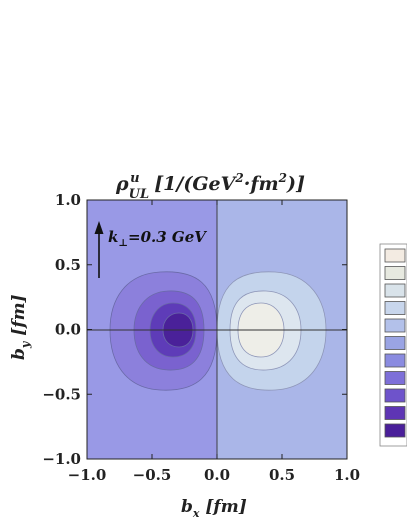 This screenshot has height=527, width=407. Describe the element at coordinates (61, 394) in the screenshot. I see `y-tick-label: −0.5` at that location.